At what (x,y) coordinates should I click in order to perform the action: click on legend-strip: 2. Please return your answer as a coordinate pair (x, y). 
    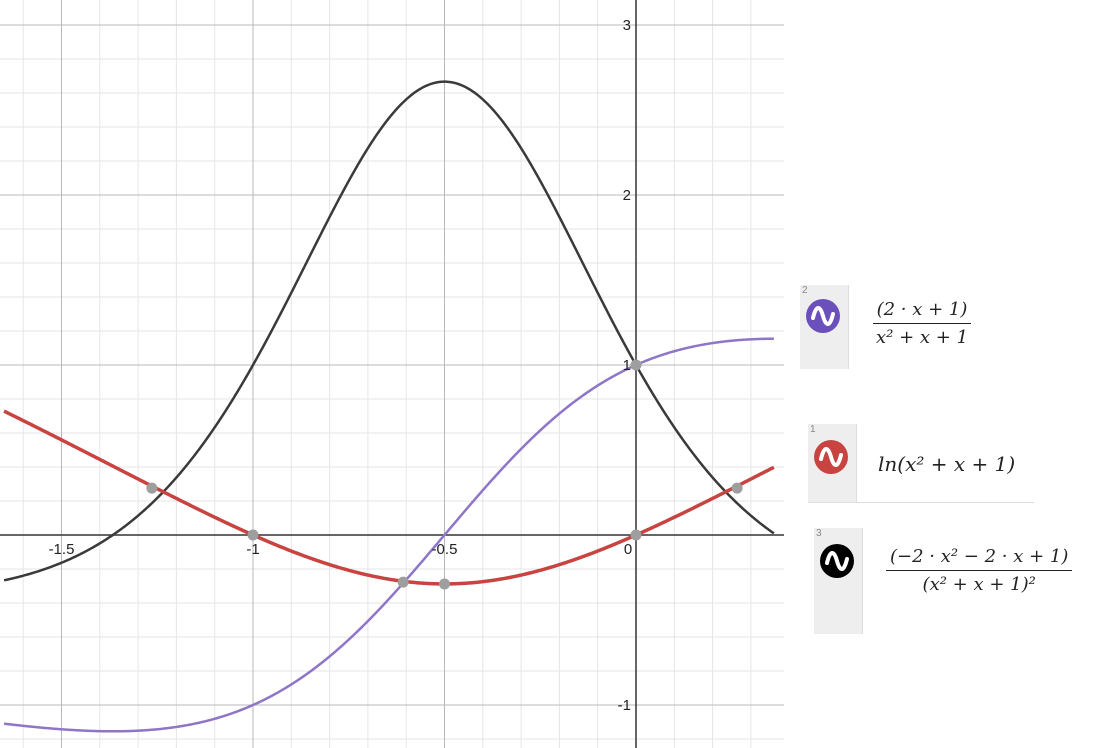
    Looking at the image, I should click on (824, 327).